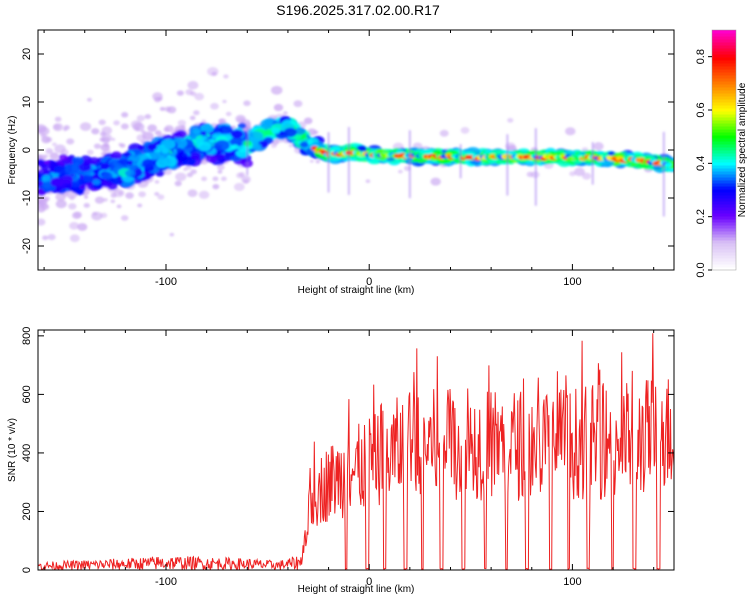 This screenshot has height=600, width=750. I want to click on colorbar-tick-label: 0.6, so click(701, 109).